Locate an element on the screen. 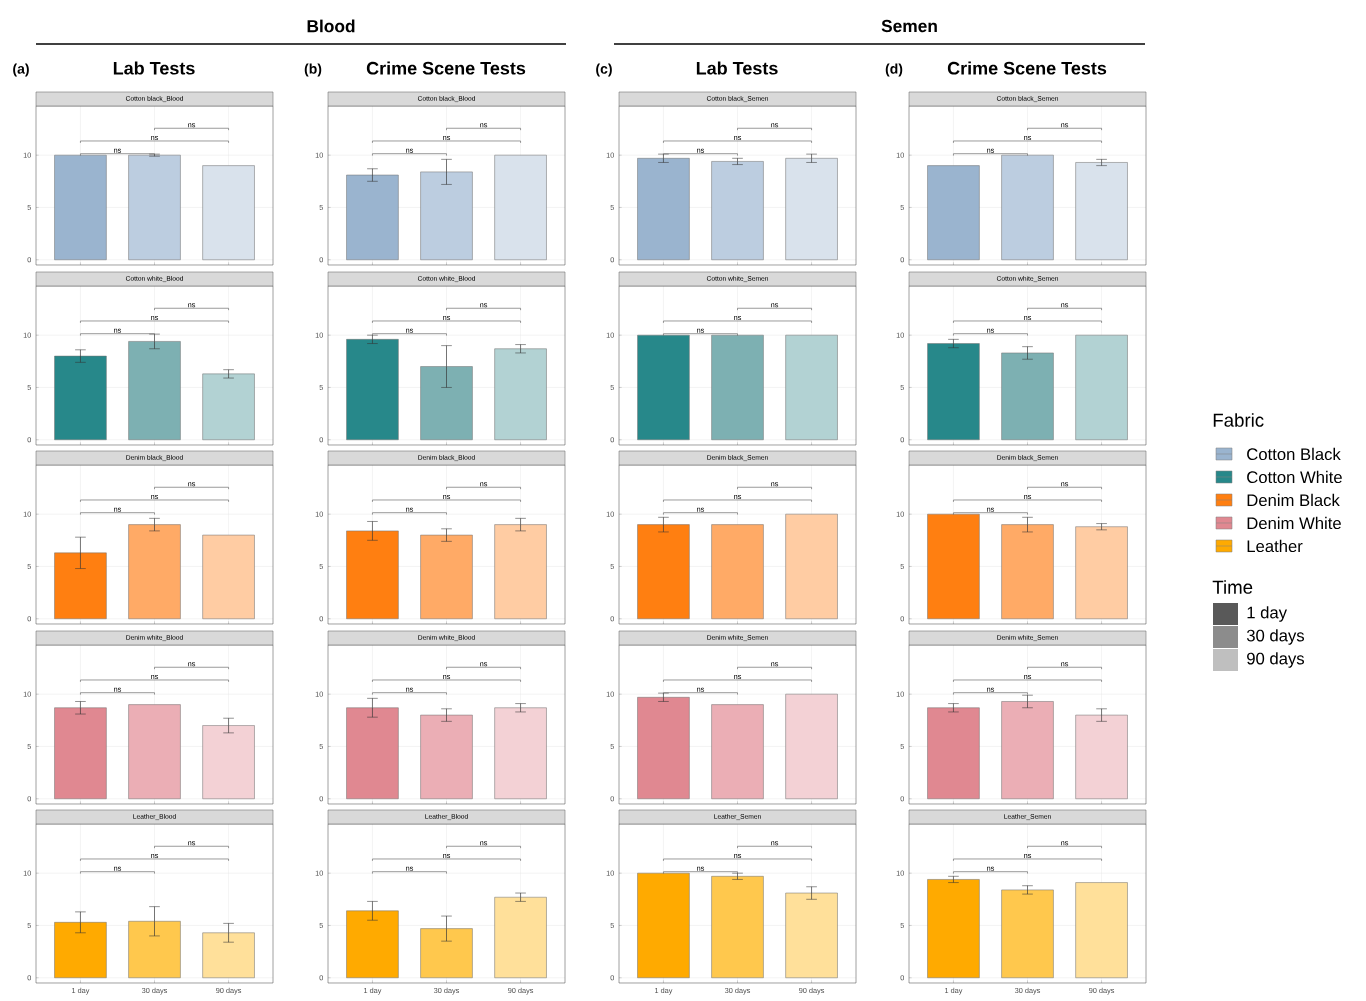 The height and width of the screenshot is (1001, 1366). text: Blood is located at coordinates (331, 26).